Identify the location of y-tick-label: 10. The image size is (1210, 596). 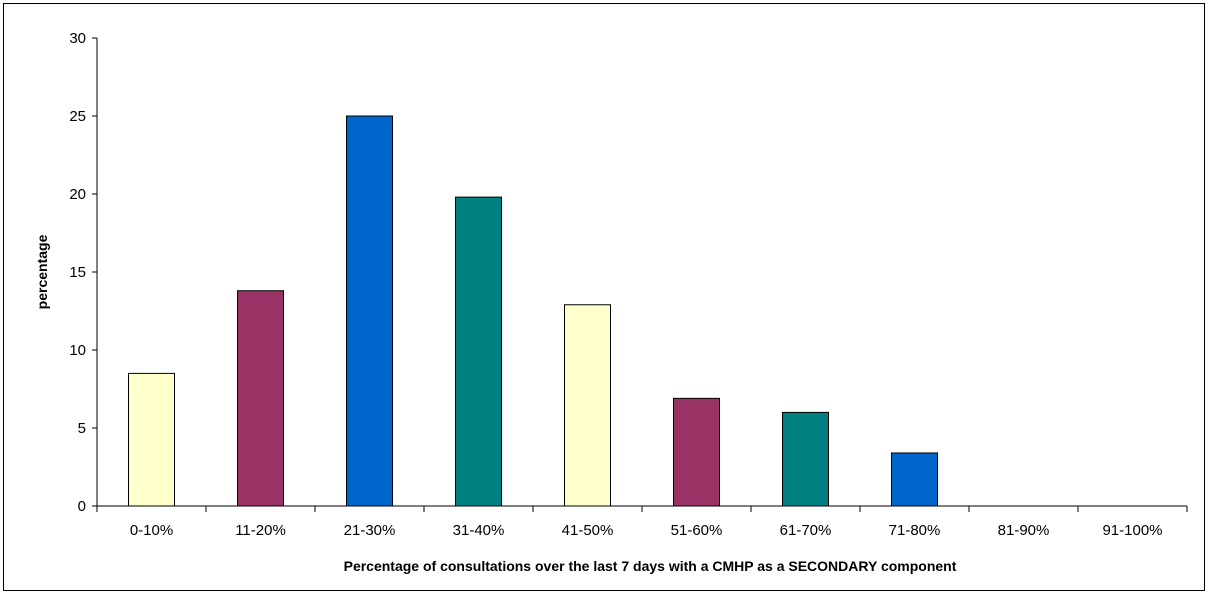
(77, 350).